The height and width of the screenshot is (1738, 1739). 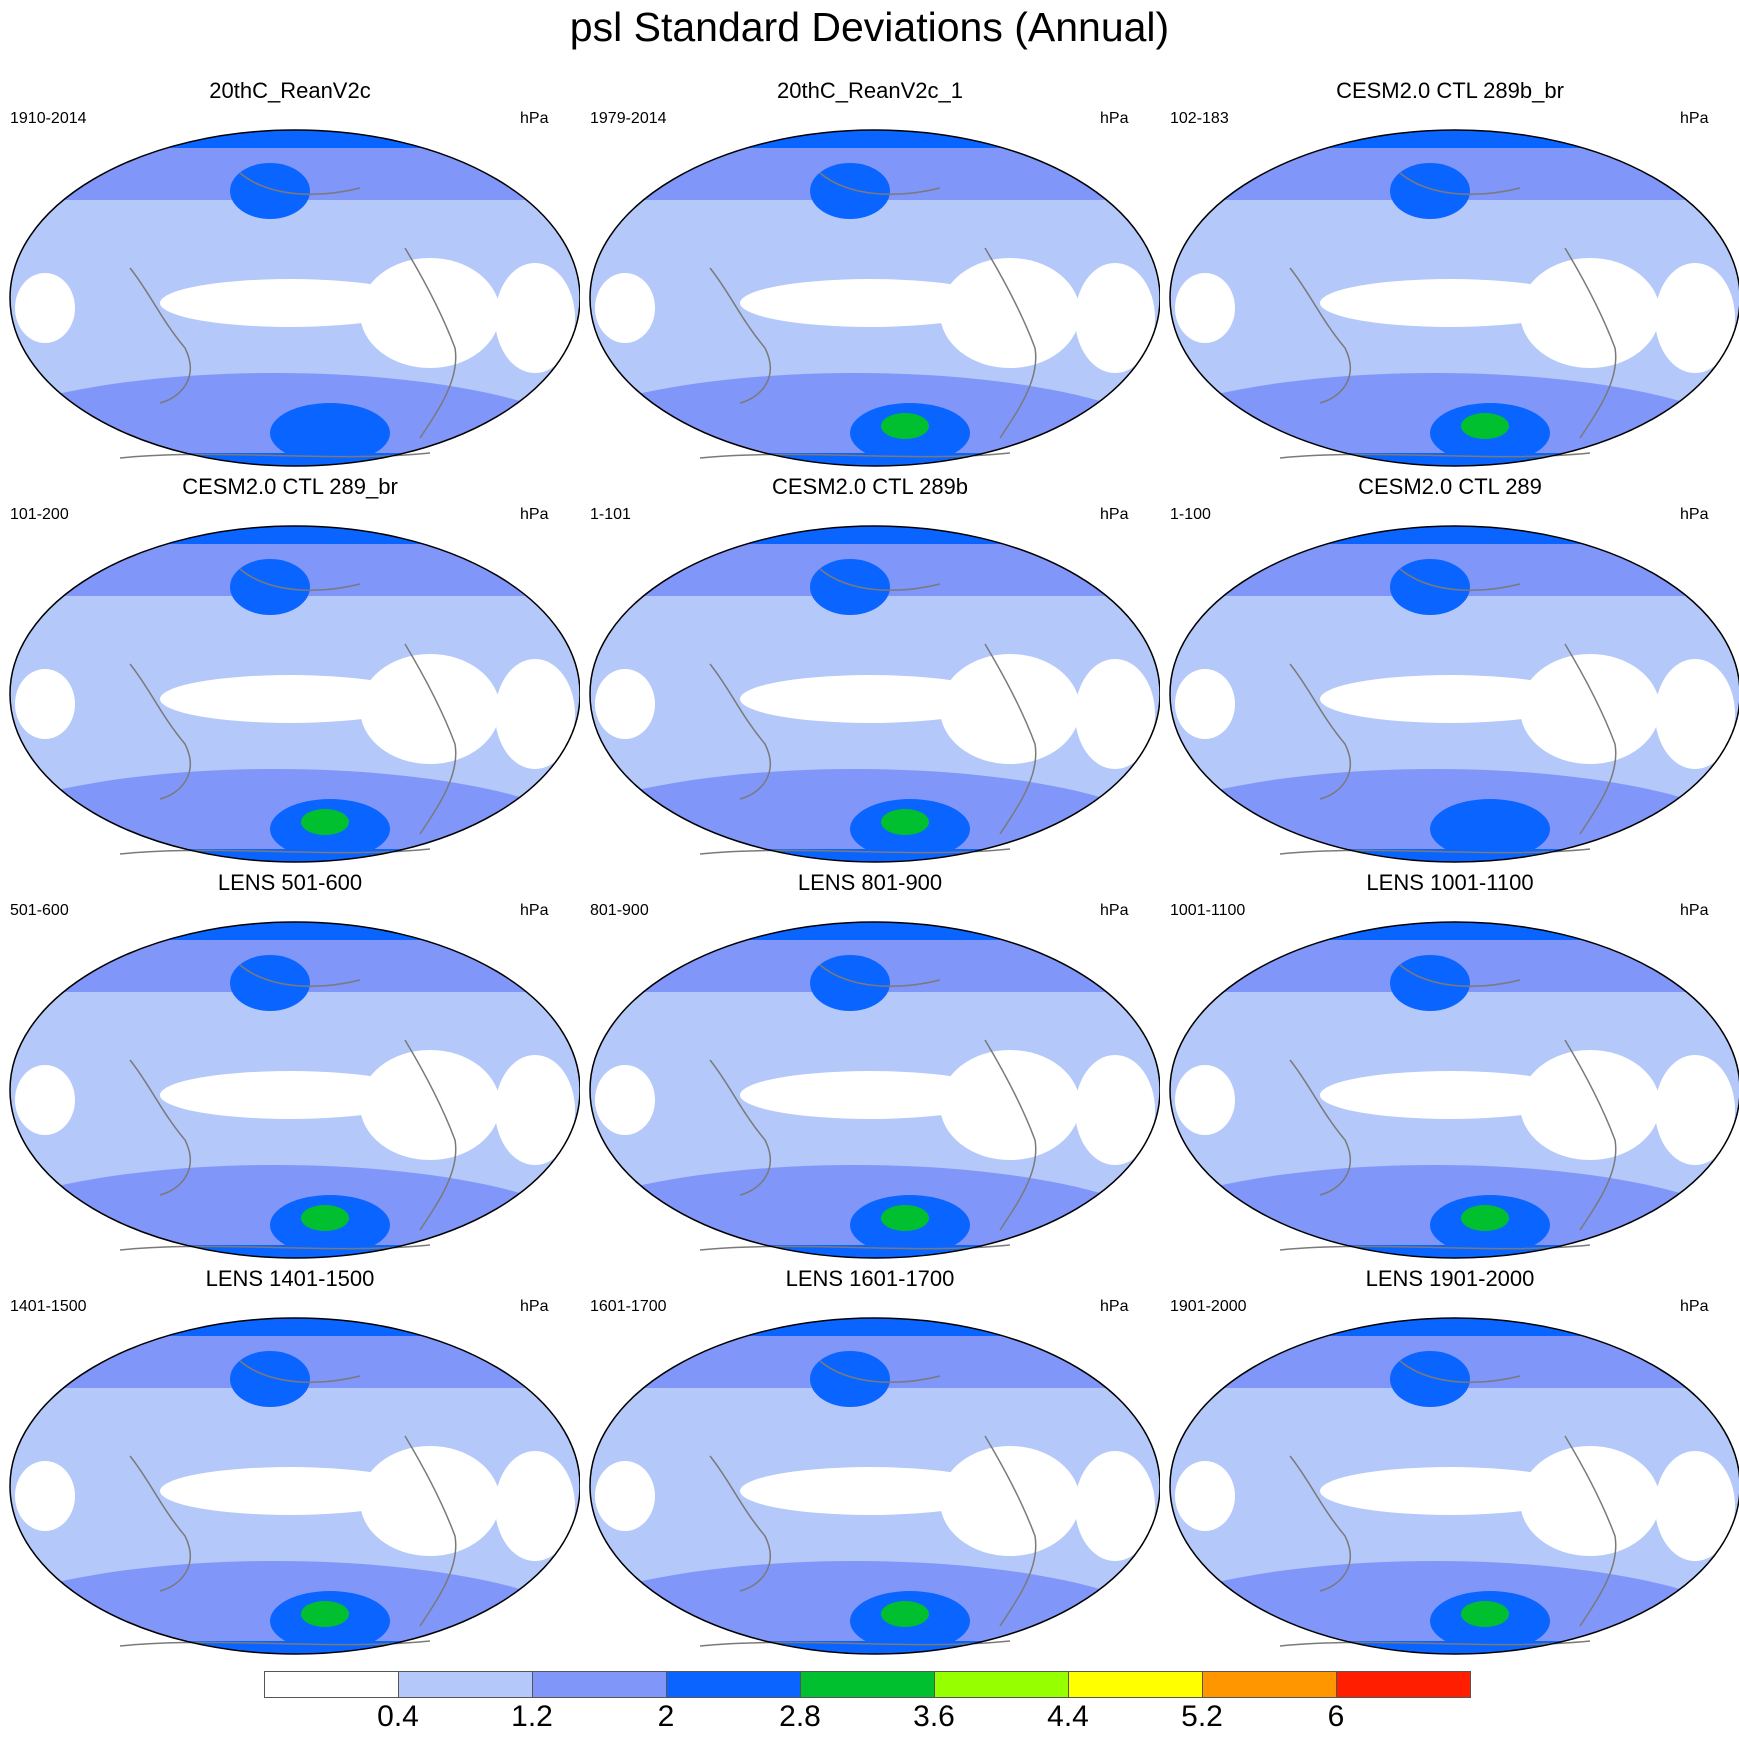 I want to click on panel-year-range: 1-101, so click(x=610, y=514).